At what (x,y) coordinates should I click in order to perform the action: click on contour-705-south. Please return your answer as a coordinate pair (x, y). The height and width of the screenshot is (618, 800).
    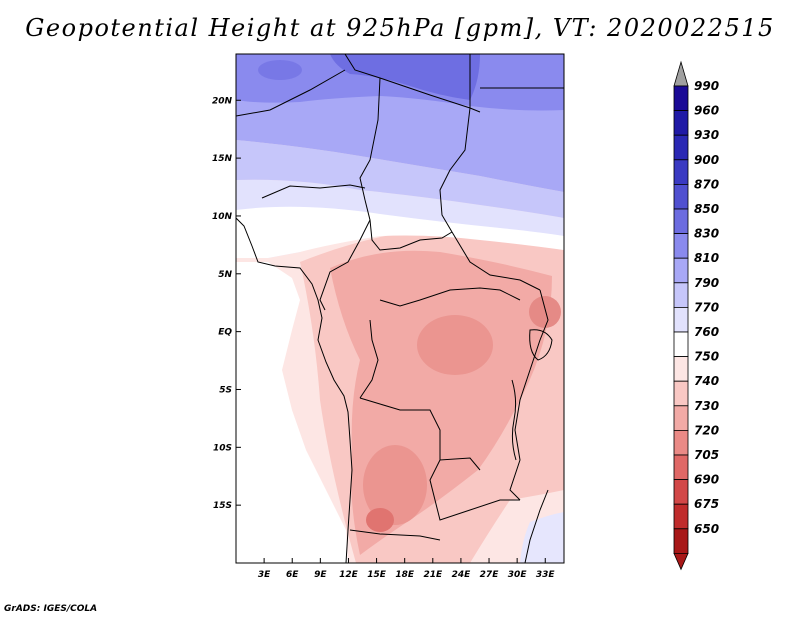
    Looking at the image, I should click on (380, 520).